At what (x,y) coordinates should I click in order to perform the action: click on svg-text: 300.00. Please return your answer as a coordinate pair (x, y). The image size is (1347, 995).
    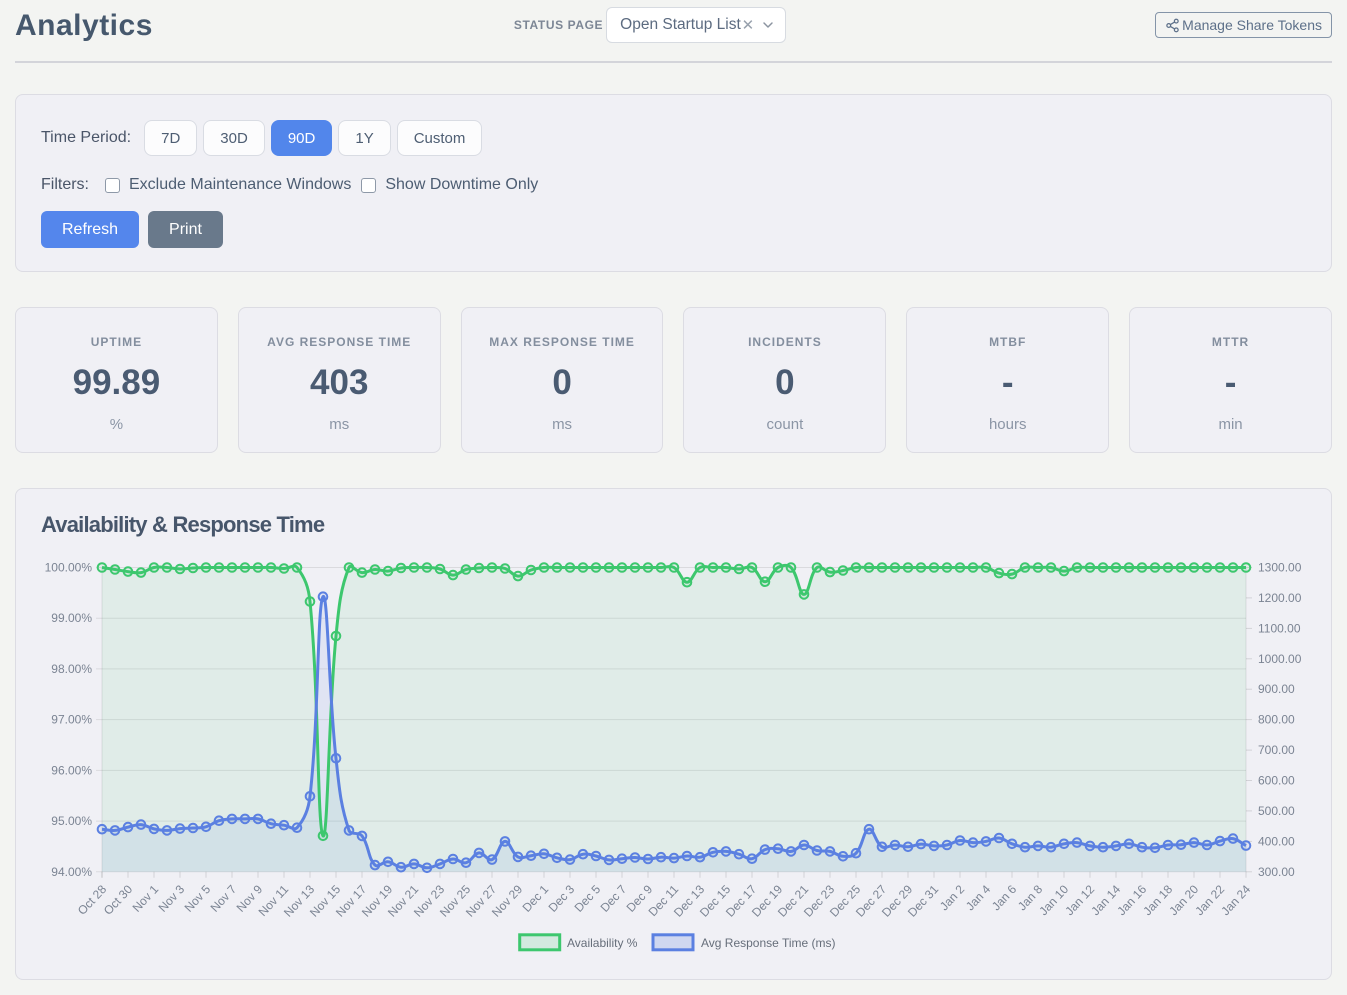
    Looking at the image, I should click on (1276, 872).